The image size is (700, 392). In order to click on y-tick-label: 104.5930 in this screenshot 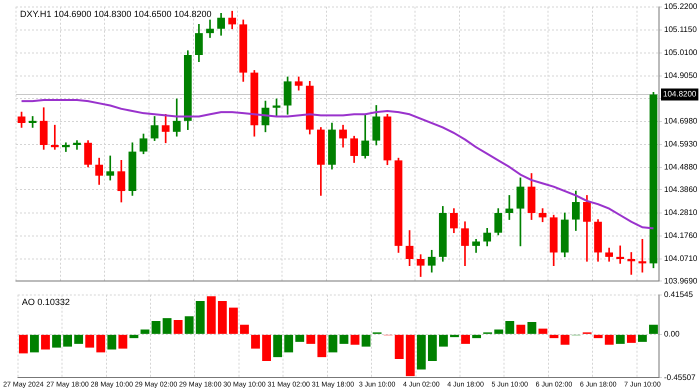, I will do `click(681, 144)`.